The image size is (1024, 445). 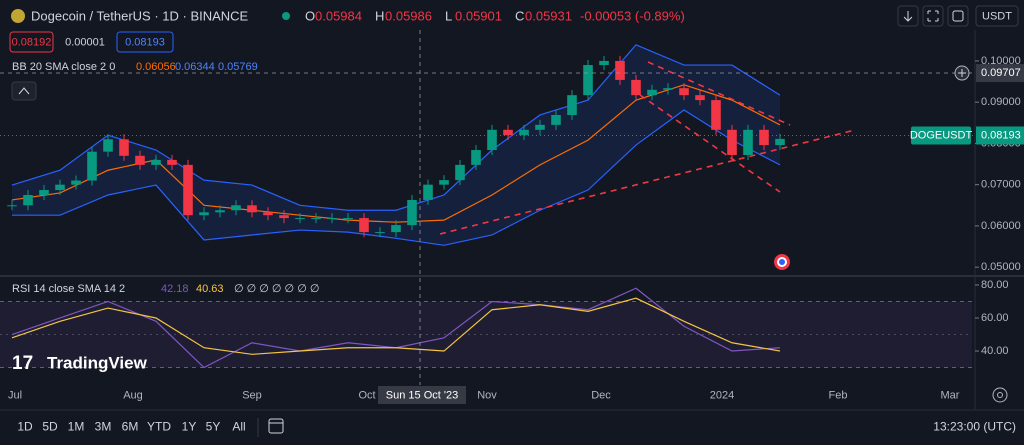 I want to click on range-button: 5Y, so click(x=213, y=427).